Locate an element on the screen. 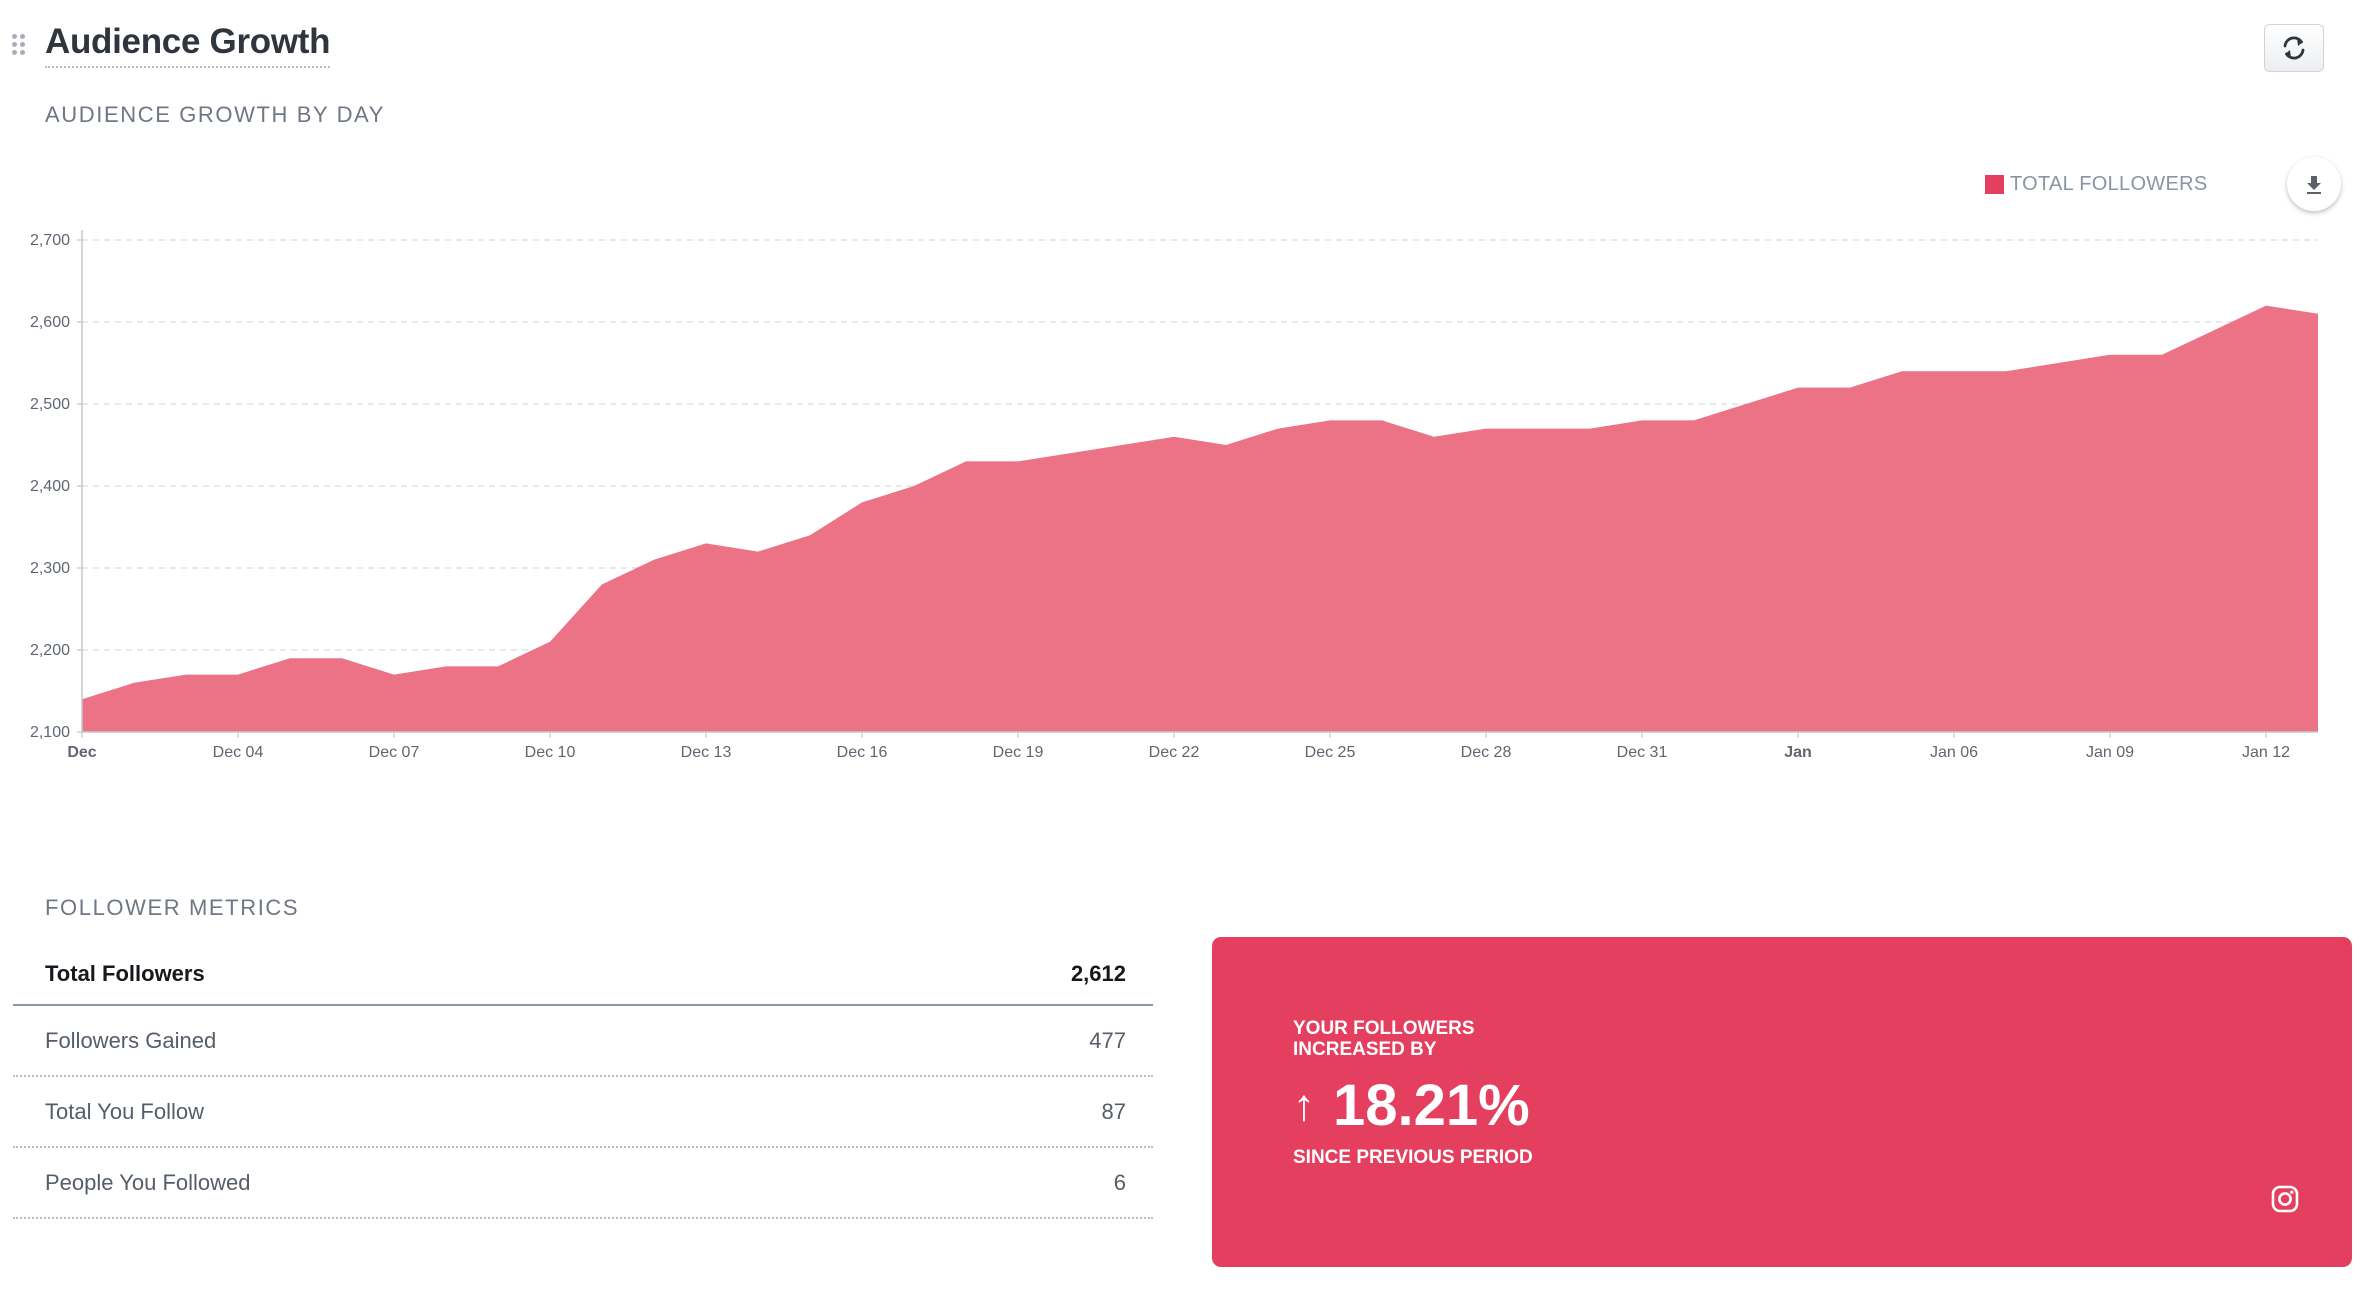 The image size is (2370, 1296). metric-row-followers-gained: Followers Gained 477 is located at coordinates (583, 1041).